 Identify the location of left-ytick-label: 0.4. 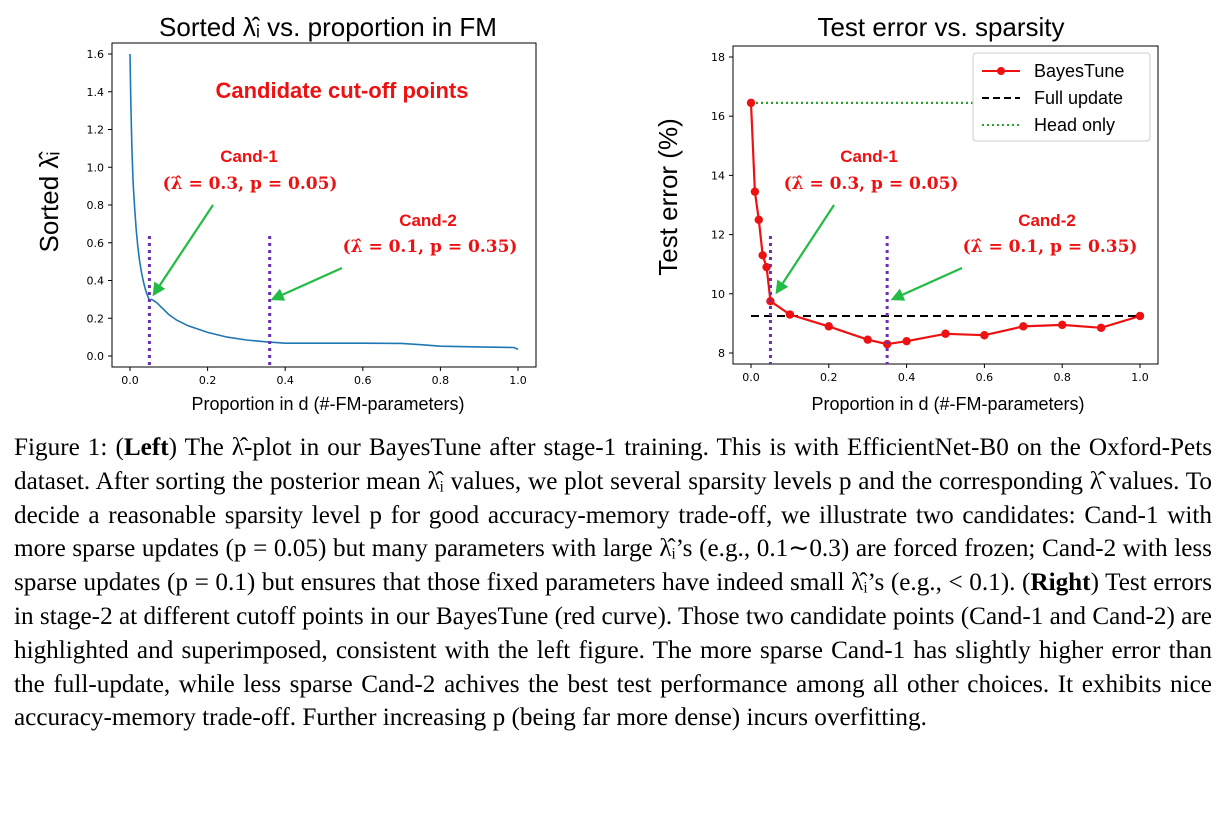
(96, 281).